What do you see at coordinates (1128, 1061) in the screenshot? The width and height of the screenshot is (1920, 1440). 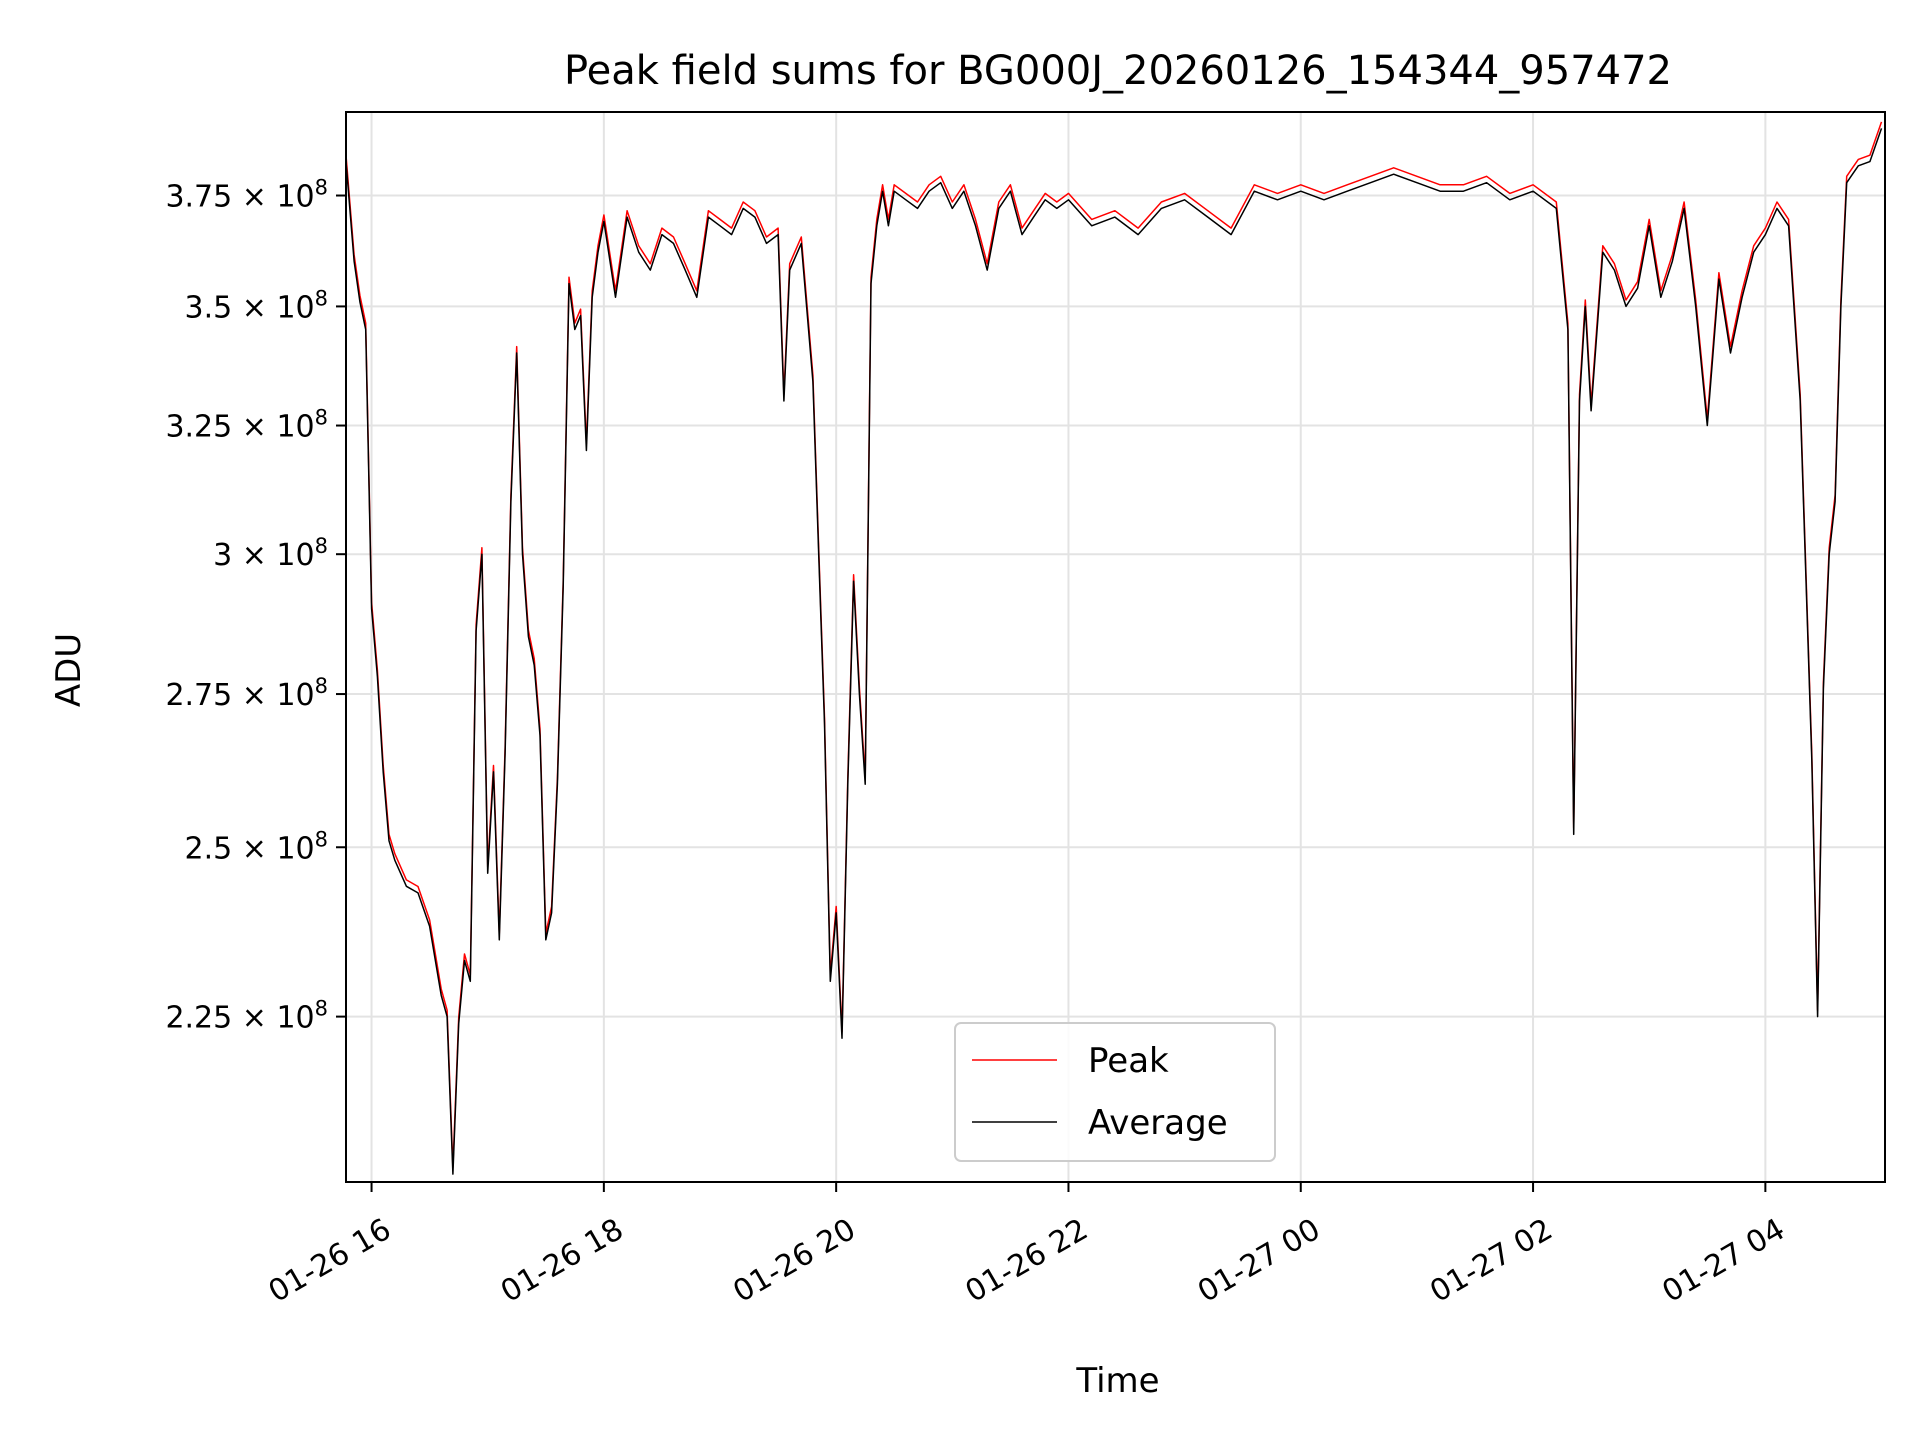 I see `legend-label-peak: Peak` at bounding box center [1128, 1061].